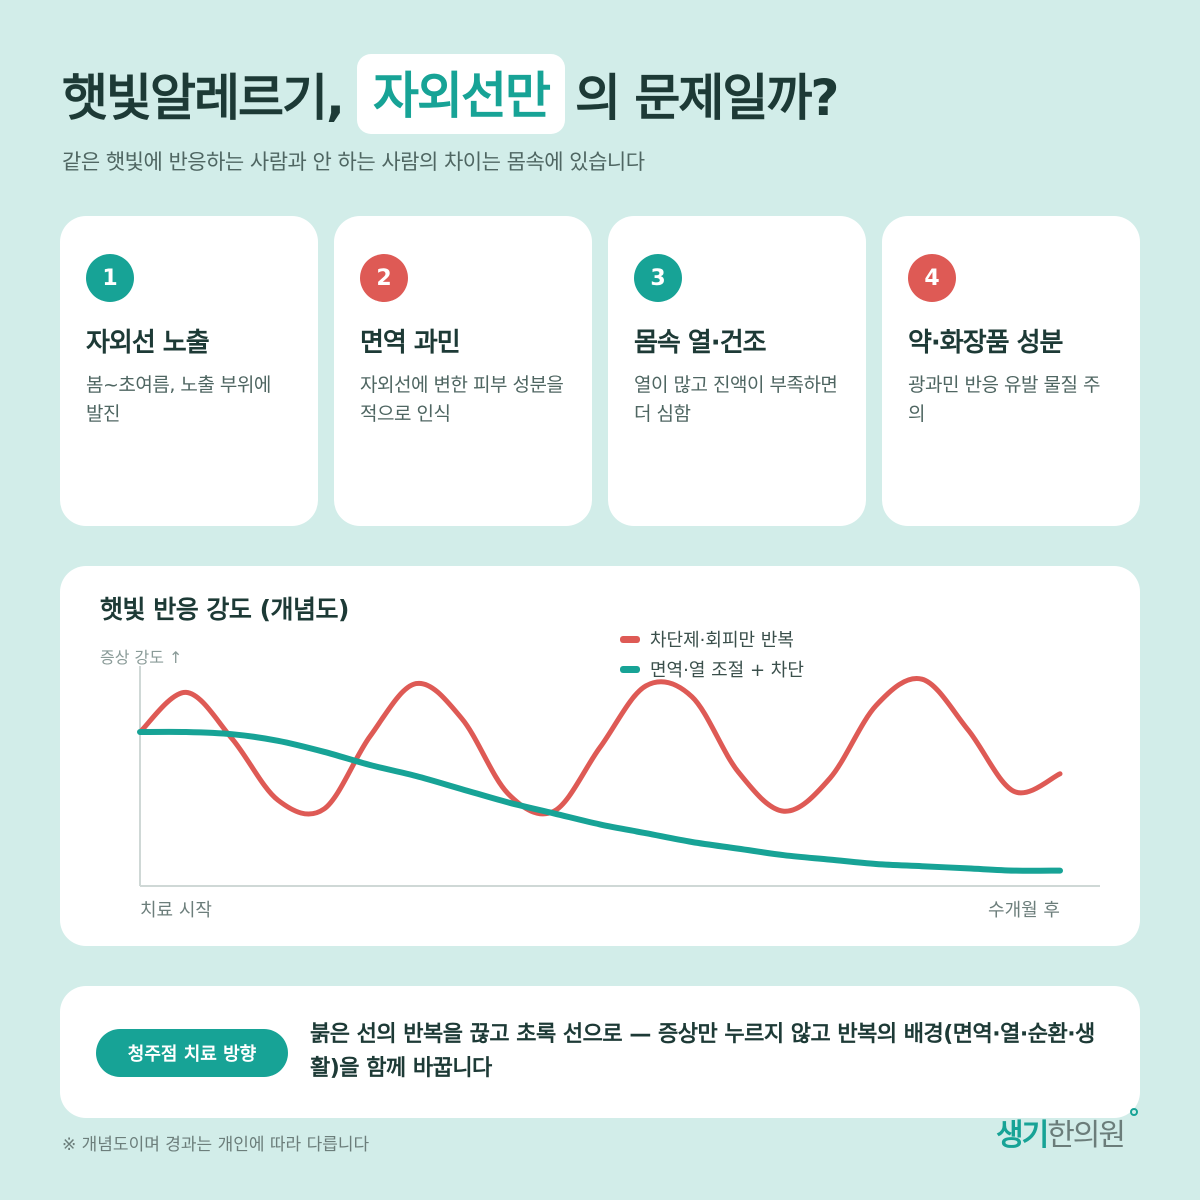 This screenshot has width=1200, height=1200. Describe the element at coordinates (737, 371) in the screenshot. I see `cause-card-3: 3 몸속 열·건조 열이 많고 진액이 부족하면 더 심함` at that location.